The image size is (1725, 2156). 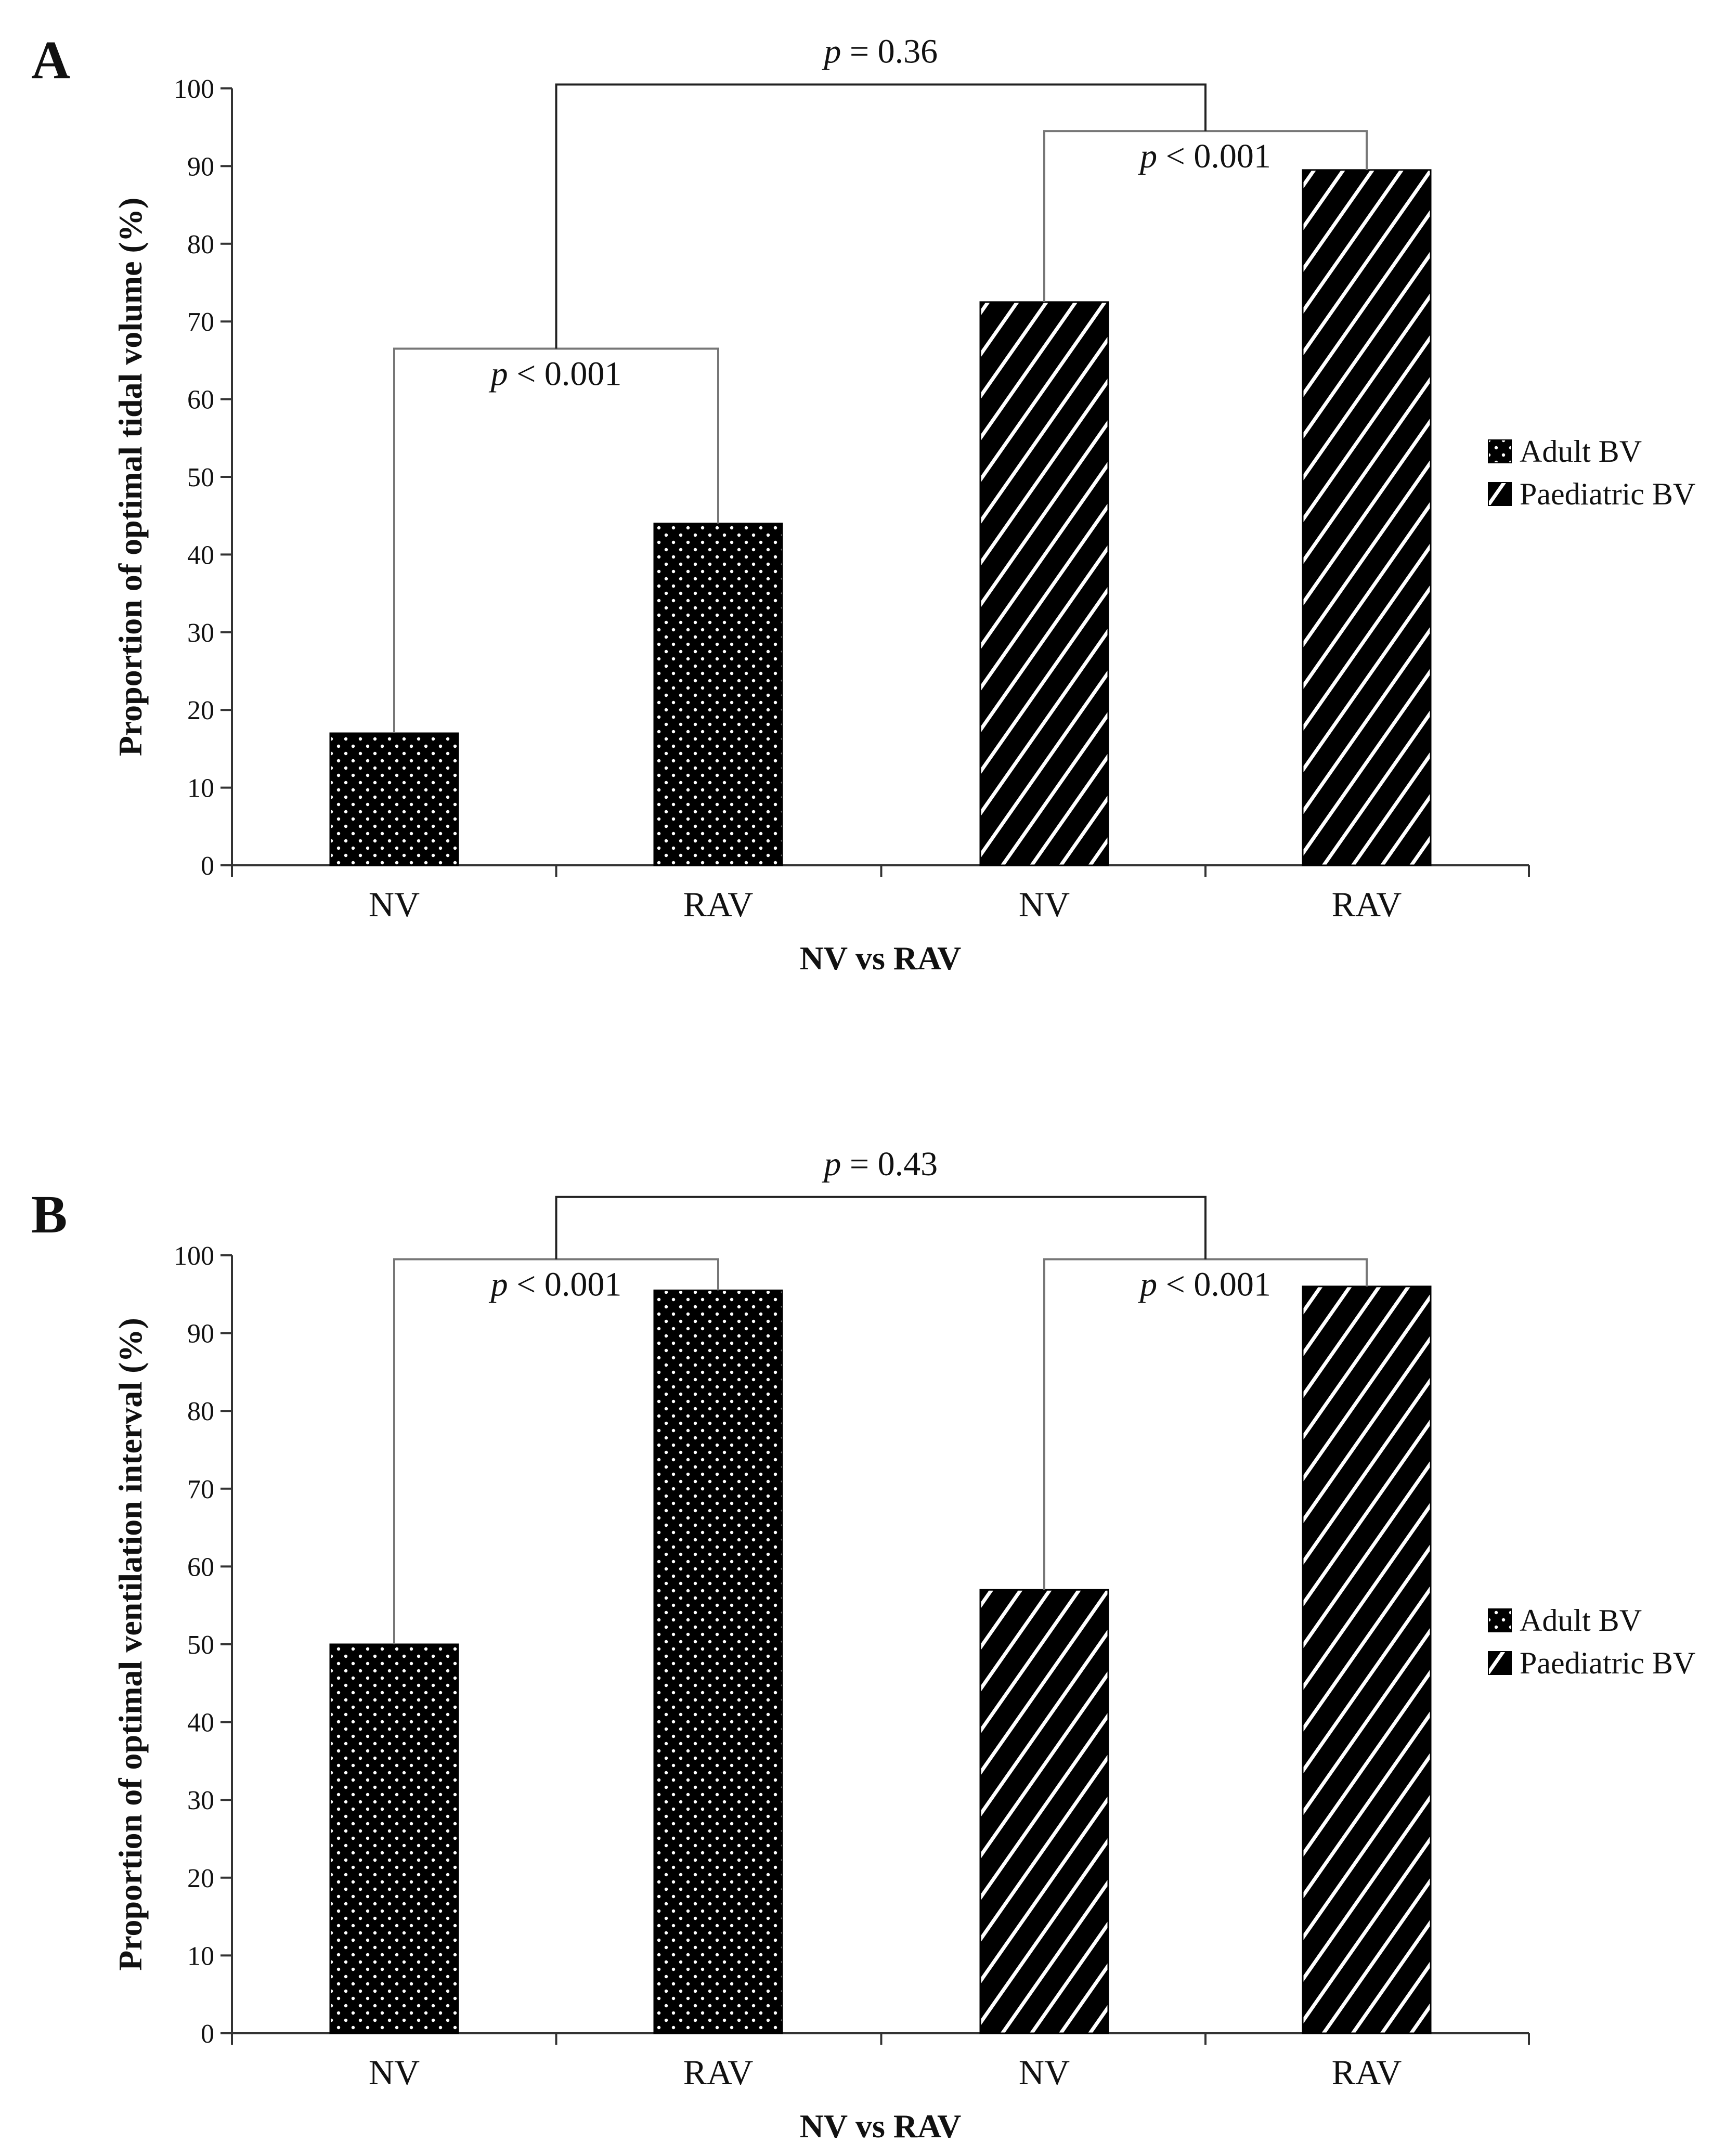 What do you see at coordinates (131, 477) in the screenshot?
I see `y-axis-title: Proportion of optimal tidal volume (%)` at bounding box center [131, 477].